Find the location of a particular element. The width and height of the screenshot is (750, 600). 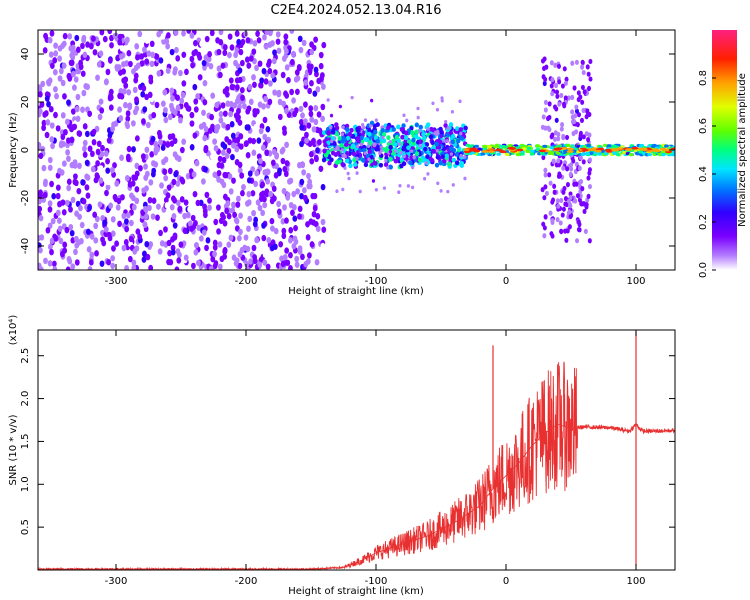

colorbar-axes: 0.0 0.2 0.4 0.6 0.8 is located at coordinates (707, 174).